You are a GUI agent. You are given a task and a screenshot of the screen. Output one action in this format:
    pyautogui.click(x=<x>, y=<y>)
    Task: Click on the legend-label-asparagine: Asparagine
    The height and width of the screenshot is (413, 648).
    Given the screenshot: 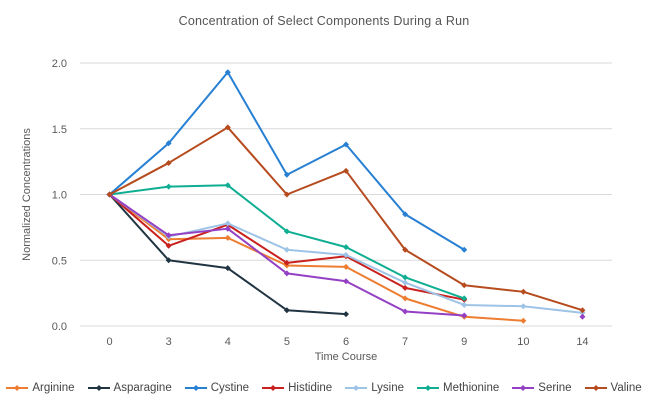 What is the action you would take?
    pyautogui.click(x=142, y=388)
    